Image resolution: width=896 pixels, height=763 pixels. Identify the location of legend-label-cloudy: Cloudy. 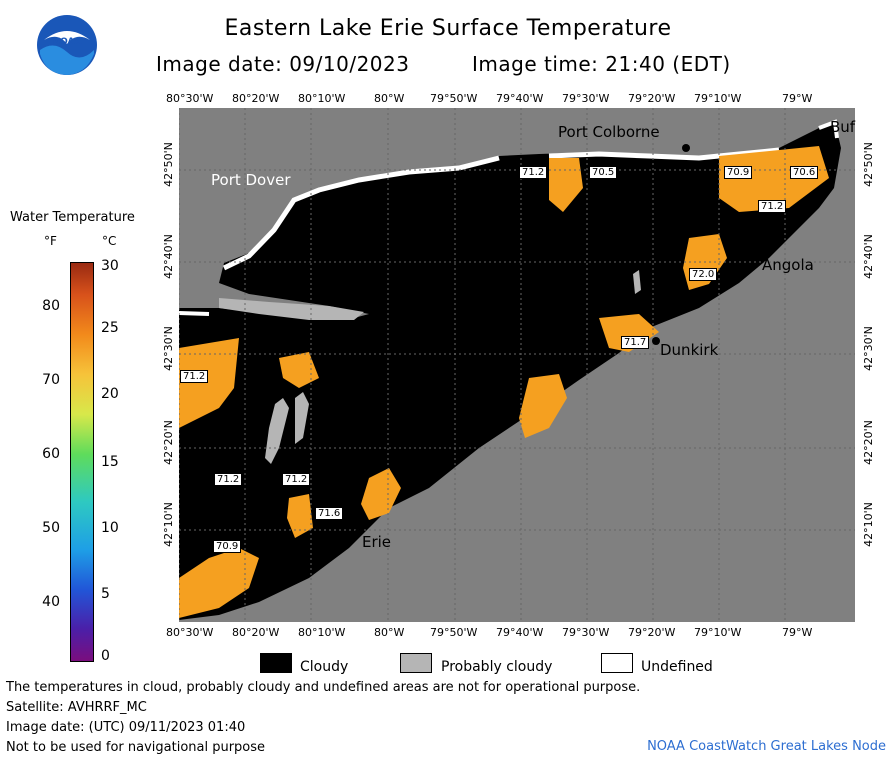
(324, 667).